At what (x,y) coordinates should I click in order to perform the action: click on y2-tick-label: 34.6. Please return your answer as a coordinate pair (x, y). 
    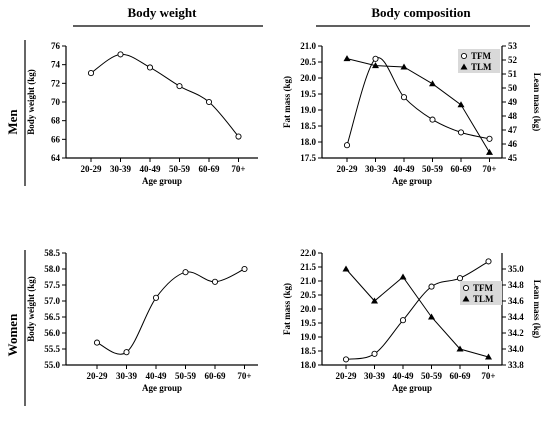
    Looking at the image, I should click on (516, 301).